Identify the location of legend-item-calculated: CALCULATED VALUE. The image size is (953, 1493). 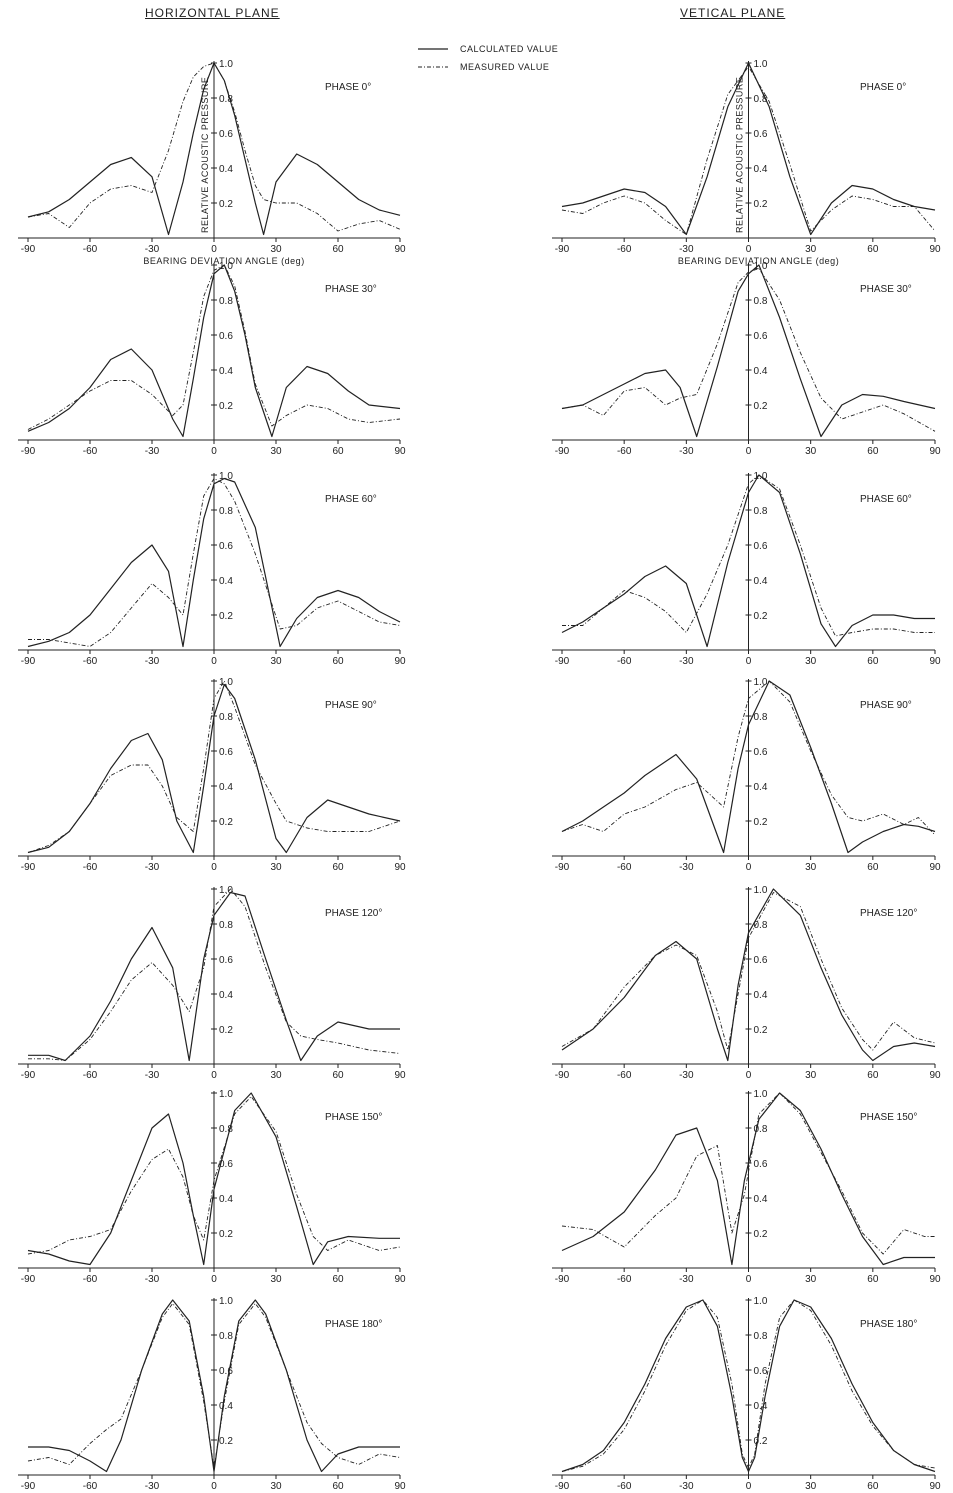
(488, 49).